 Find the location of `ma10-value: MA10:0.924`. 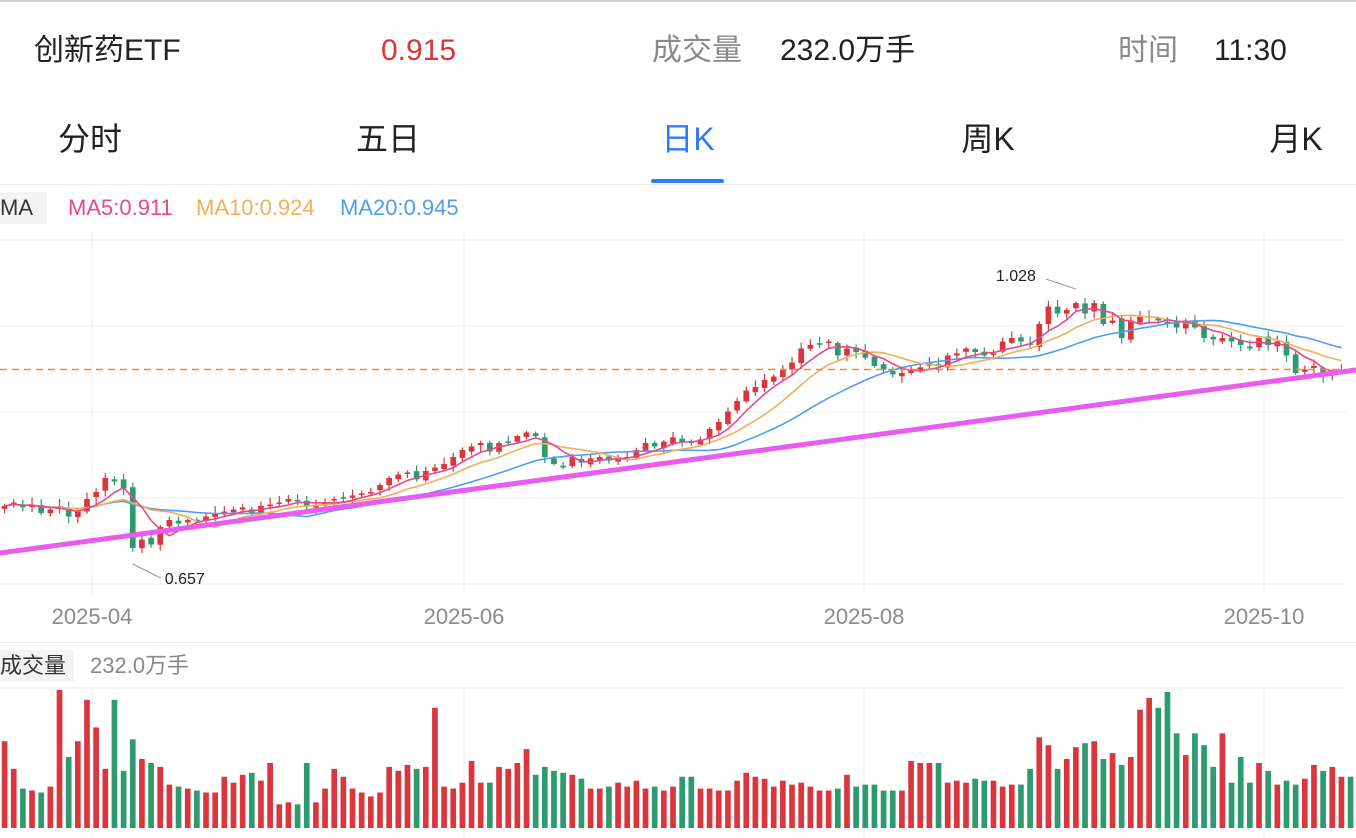

ma10-value: MA10:0.924 is located at coordinates (255, 207).